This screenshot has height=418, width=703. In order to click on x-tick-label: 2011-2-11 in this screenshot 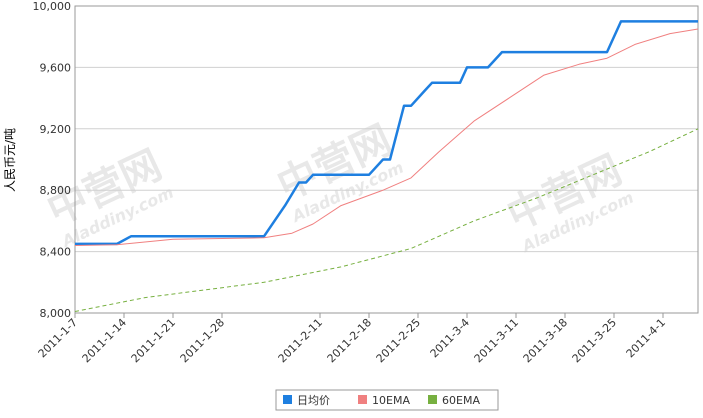, I will do `click(300, 340)`.